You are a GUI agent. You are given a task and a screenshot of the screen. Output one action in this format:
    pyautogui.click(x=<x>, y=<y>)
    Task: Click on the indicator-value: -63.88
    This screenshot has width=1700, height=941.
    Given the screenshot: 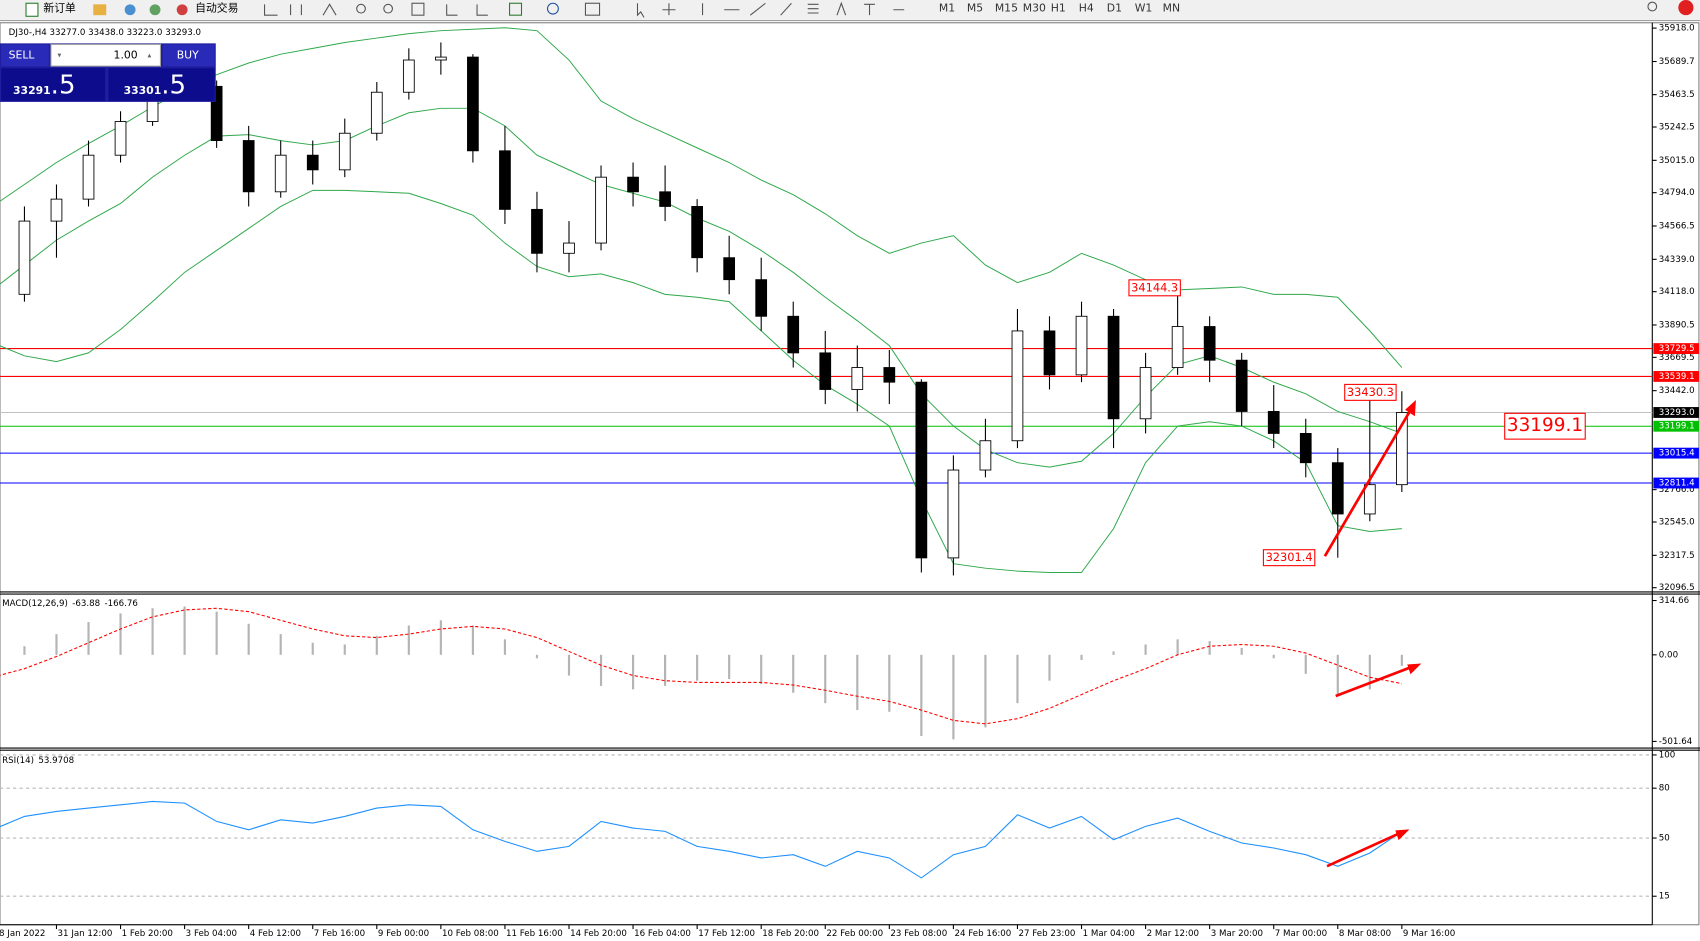 What is the action you would take?
    pyautogui.click(x=86, y=603)
    